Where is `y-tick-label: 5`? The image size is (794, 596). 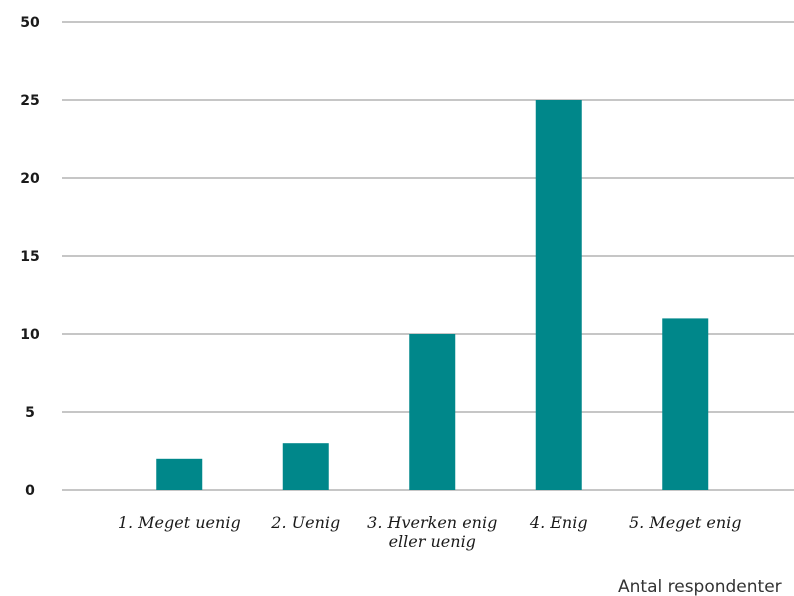 y-tick-label: 5 is located at coordinates (30, 413).